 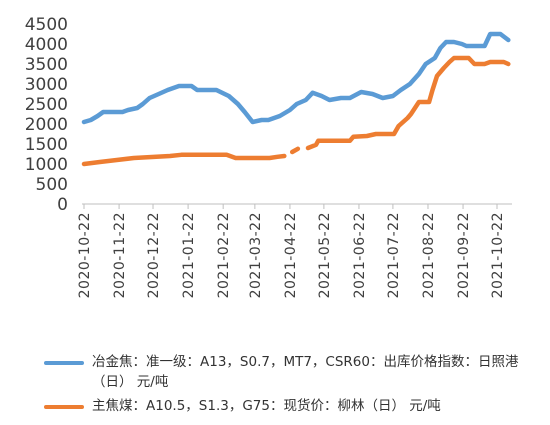 What do you see at coordinates (429, 255) in the screenshot?
I see `x-tick-label: 2021-08-22` at bounding box center [429, 255].